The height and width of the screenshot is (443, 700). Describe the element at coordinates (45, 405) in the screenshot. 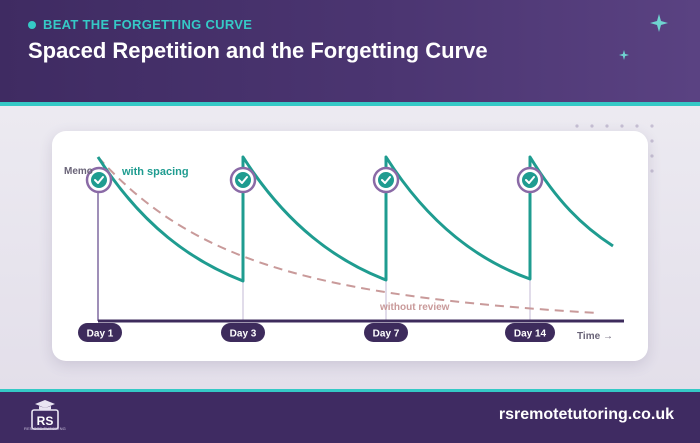

I see `graduation-cap-icon` at that location.